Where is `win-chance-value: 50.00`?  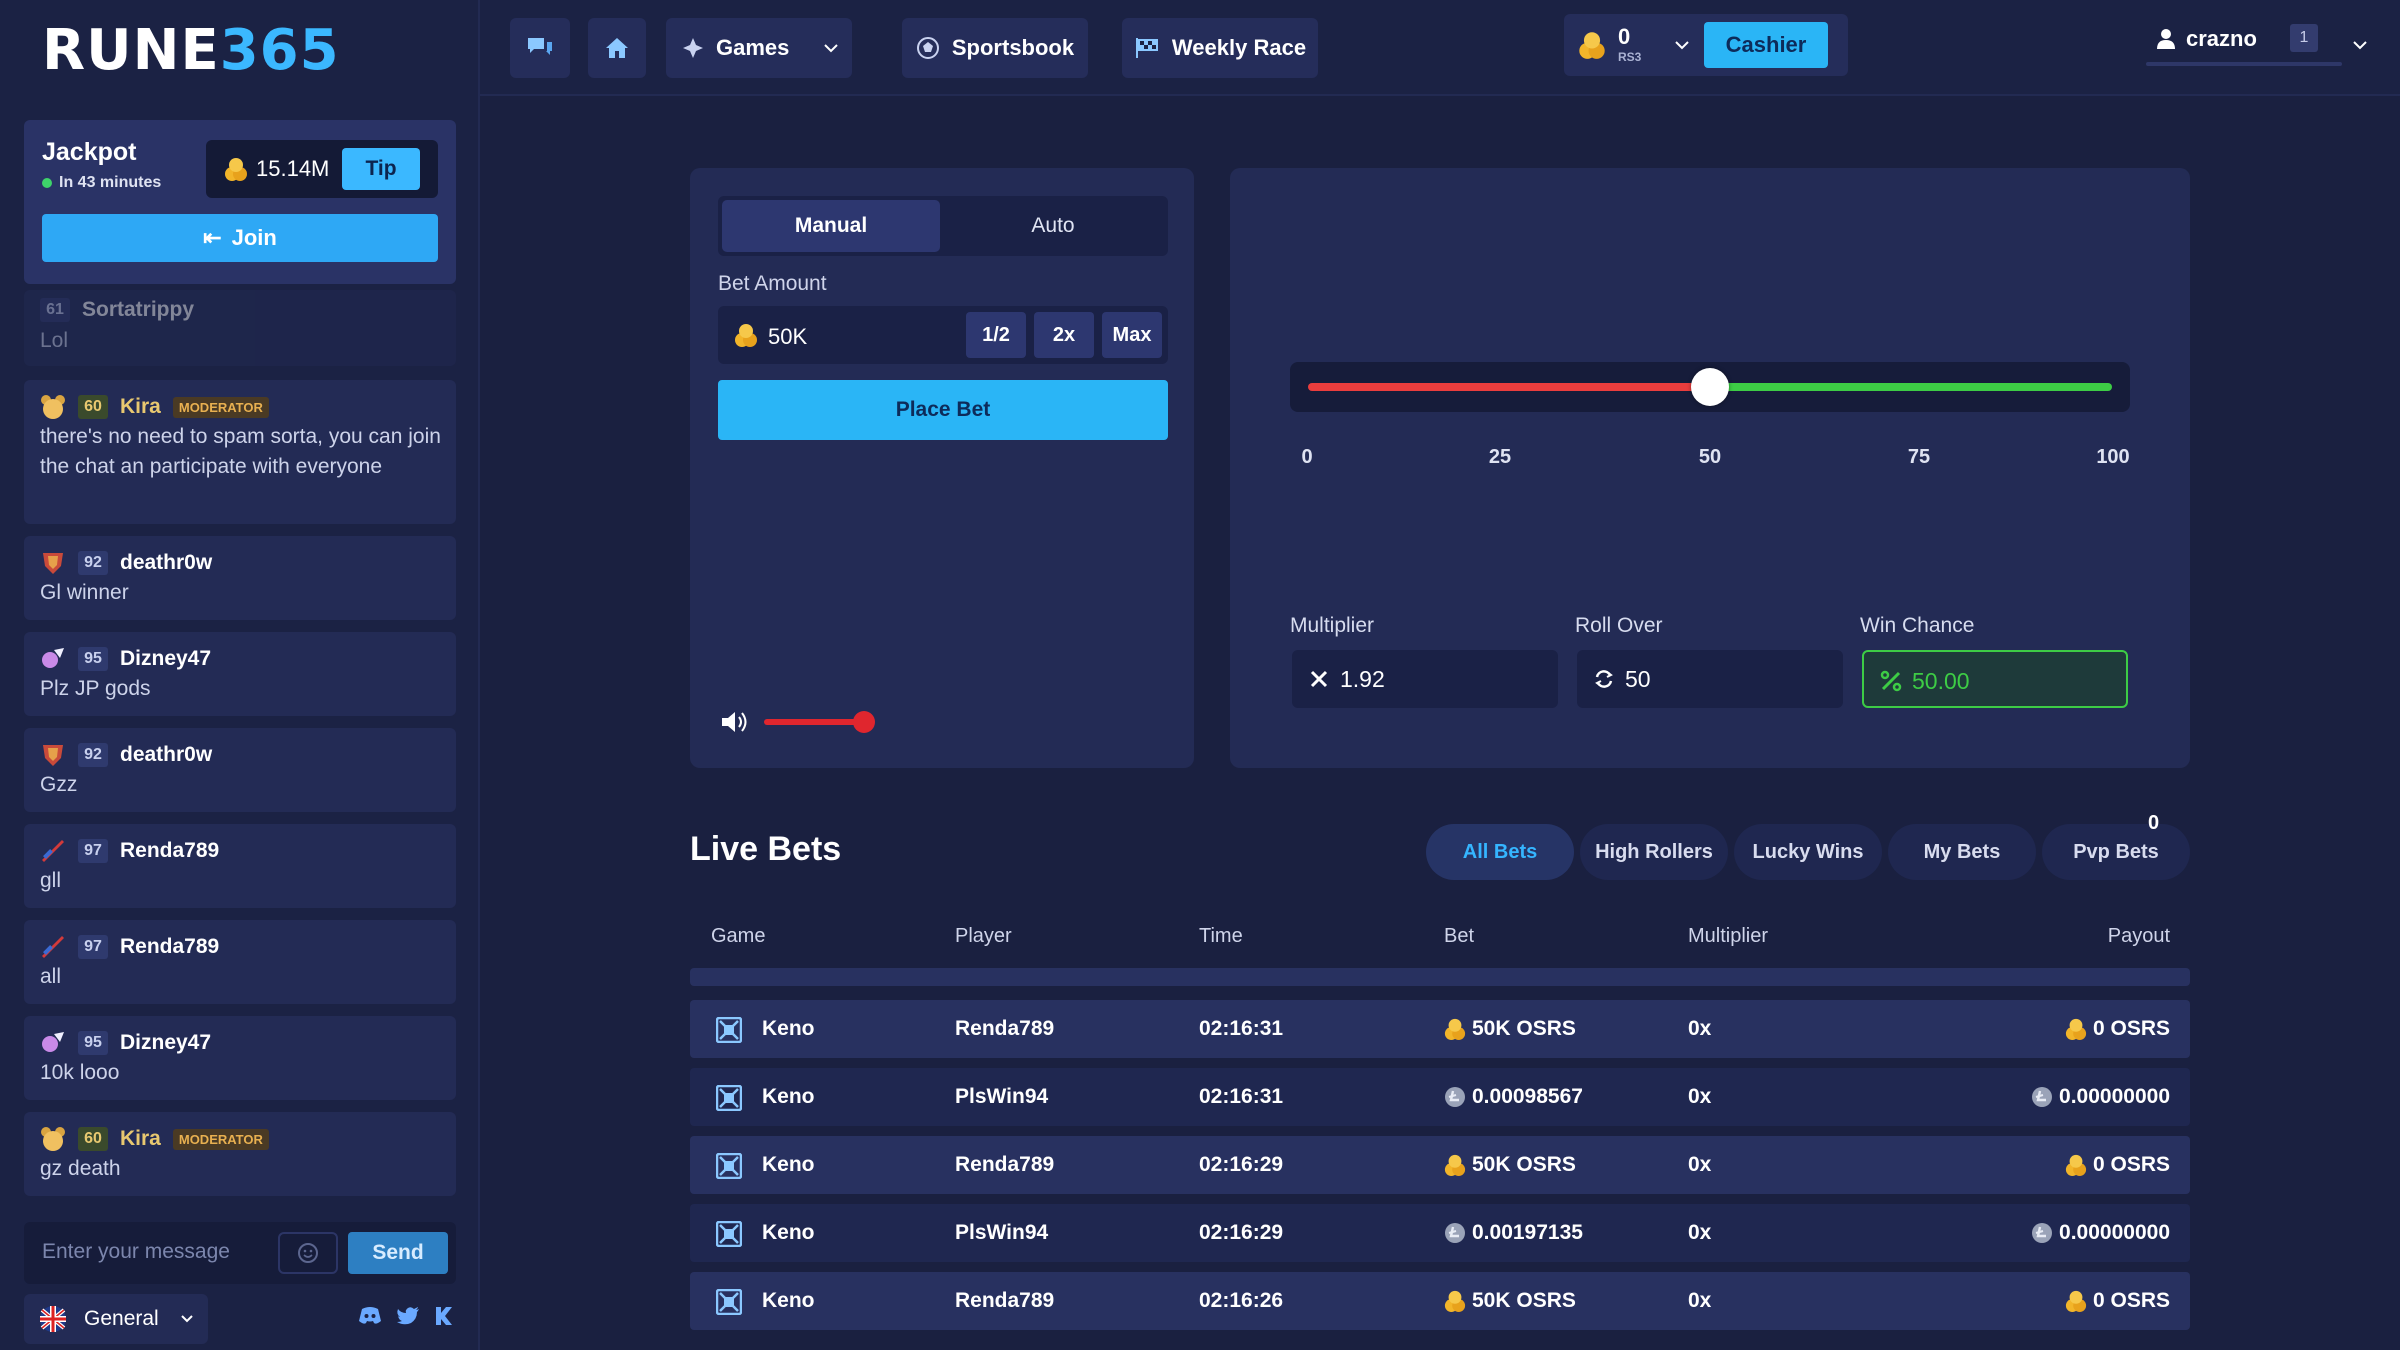
win-chance-value: 50.00 is located at coordinates (1941, 681).